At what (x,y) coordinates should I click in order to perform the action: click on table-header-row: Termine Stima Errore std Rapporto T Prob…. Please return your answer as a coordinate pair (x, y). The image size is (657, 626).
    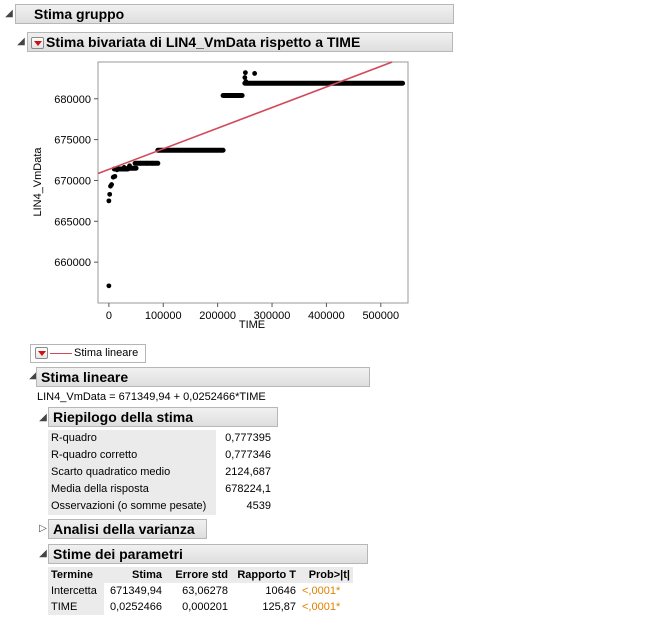
    Looking at the image, I should click on (200, 575).